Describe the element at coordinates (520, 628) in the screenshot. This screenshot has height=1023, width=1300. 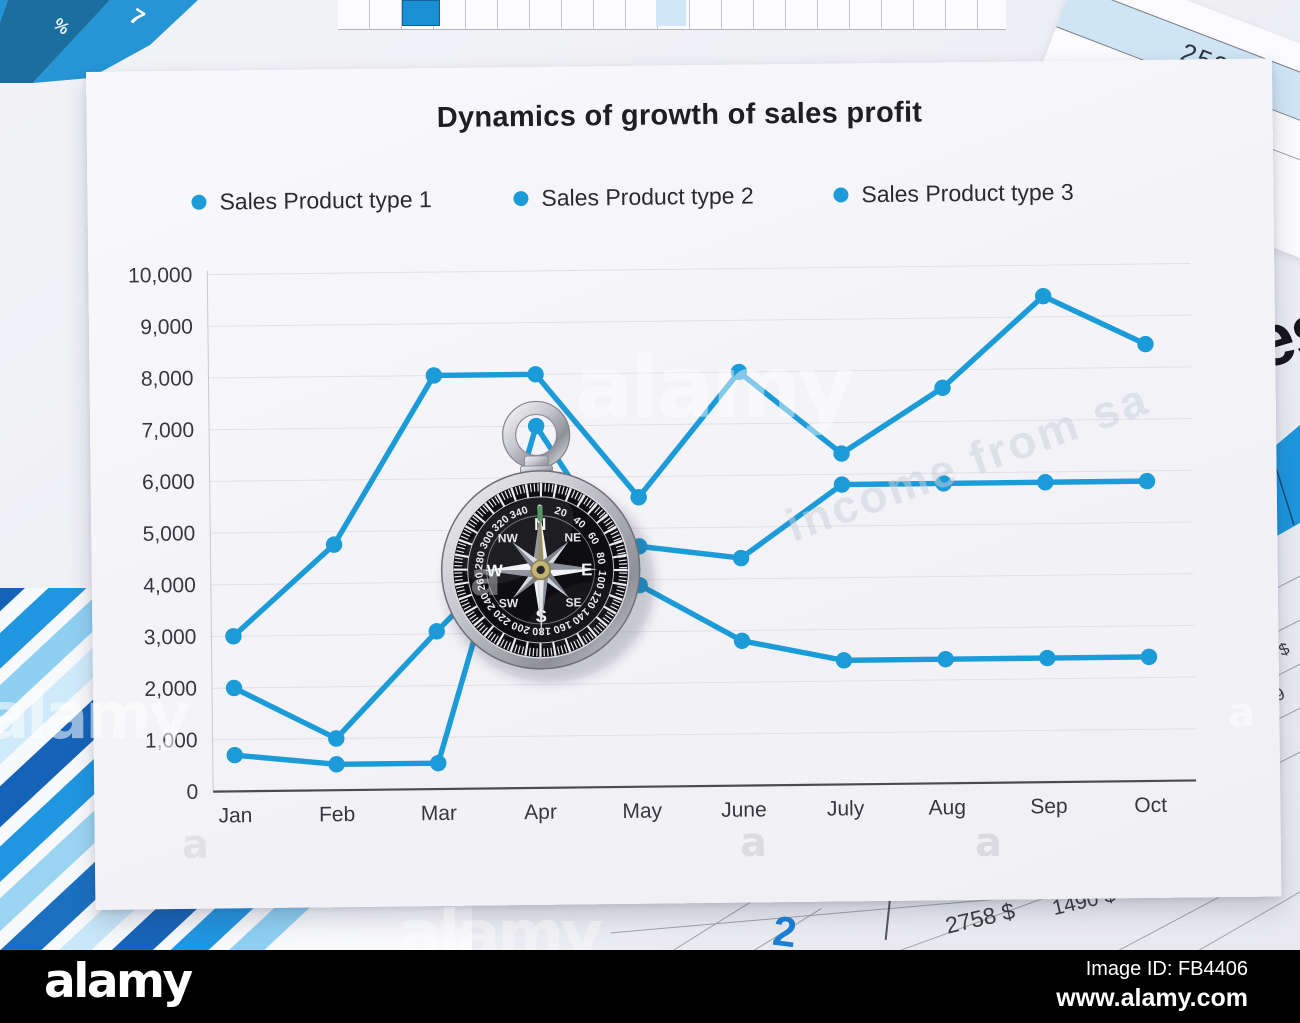
I see `svg-text: 200` at that location.